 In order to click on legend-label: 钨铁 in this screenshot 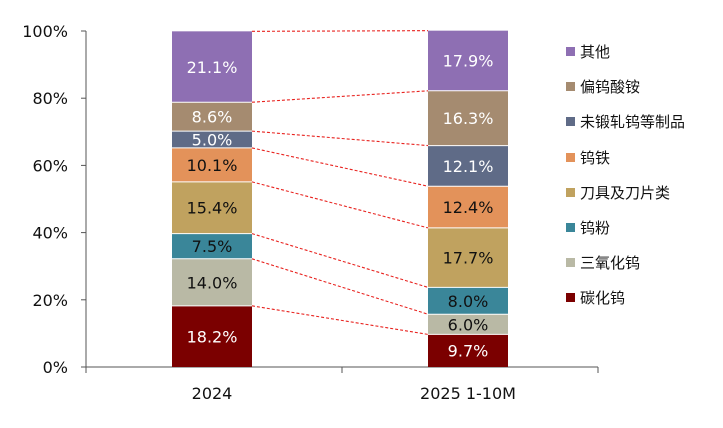, I will do `click(595, 157)`.